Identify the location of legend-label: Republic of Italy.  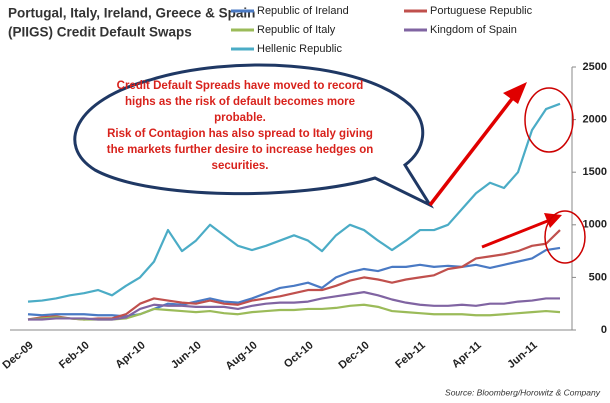
(296, 30).